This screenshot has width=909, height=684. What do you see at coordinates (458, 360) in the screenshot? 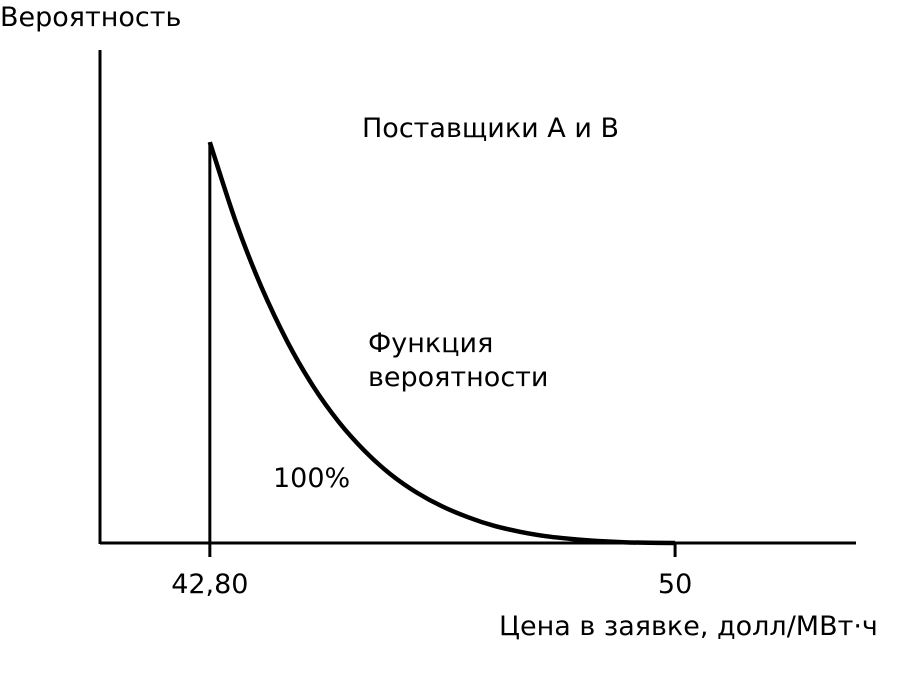
I see `curve-label: Функция вероятности` at bounding box center [458, 360].